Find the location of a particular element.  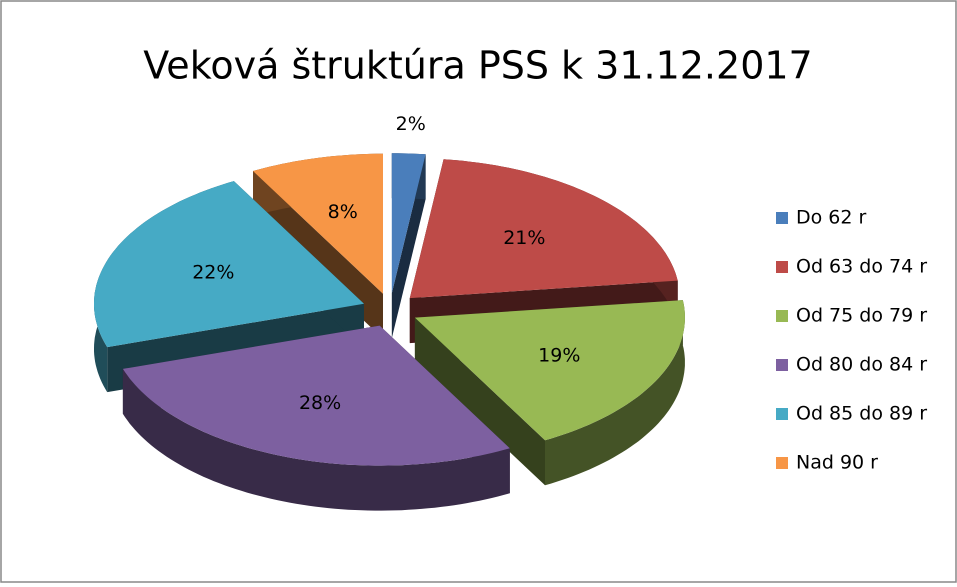

legend-label: Od 75 do 79 r is located at coordinates (861, 316).